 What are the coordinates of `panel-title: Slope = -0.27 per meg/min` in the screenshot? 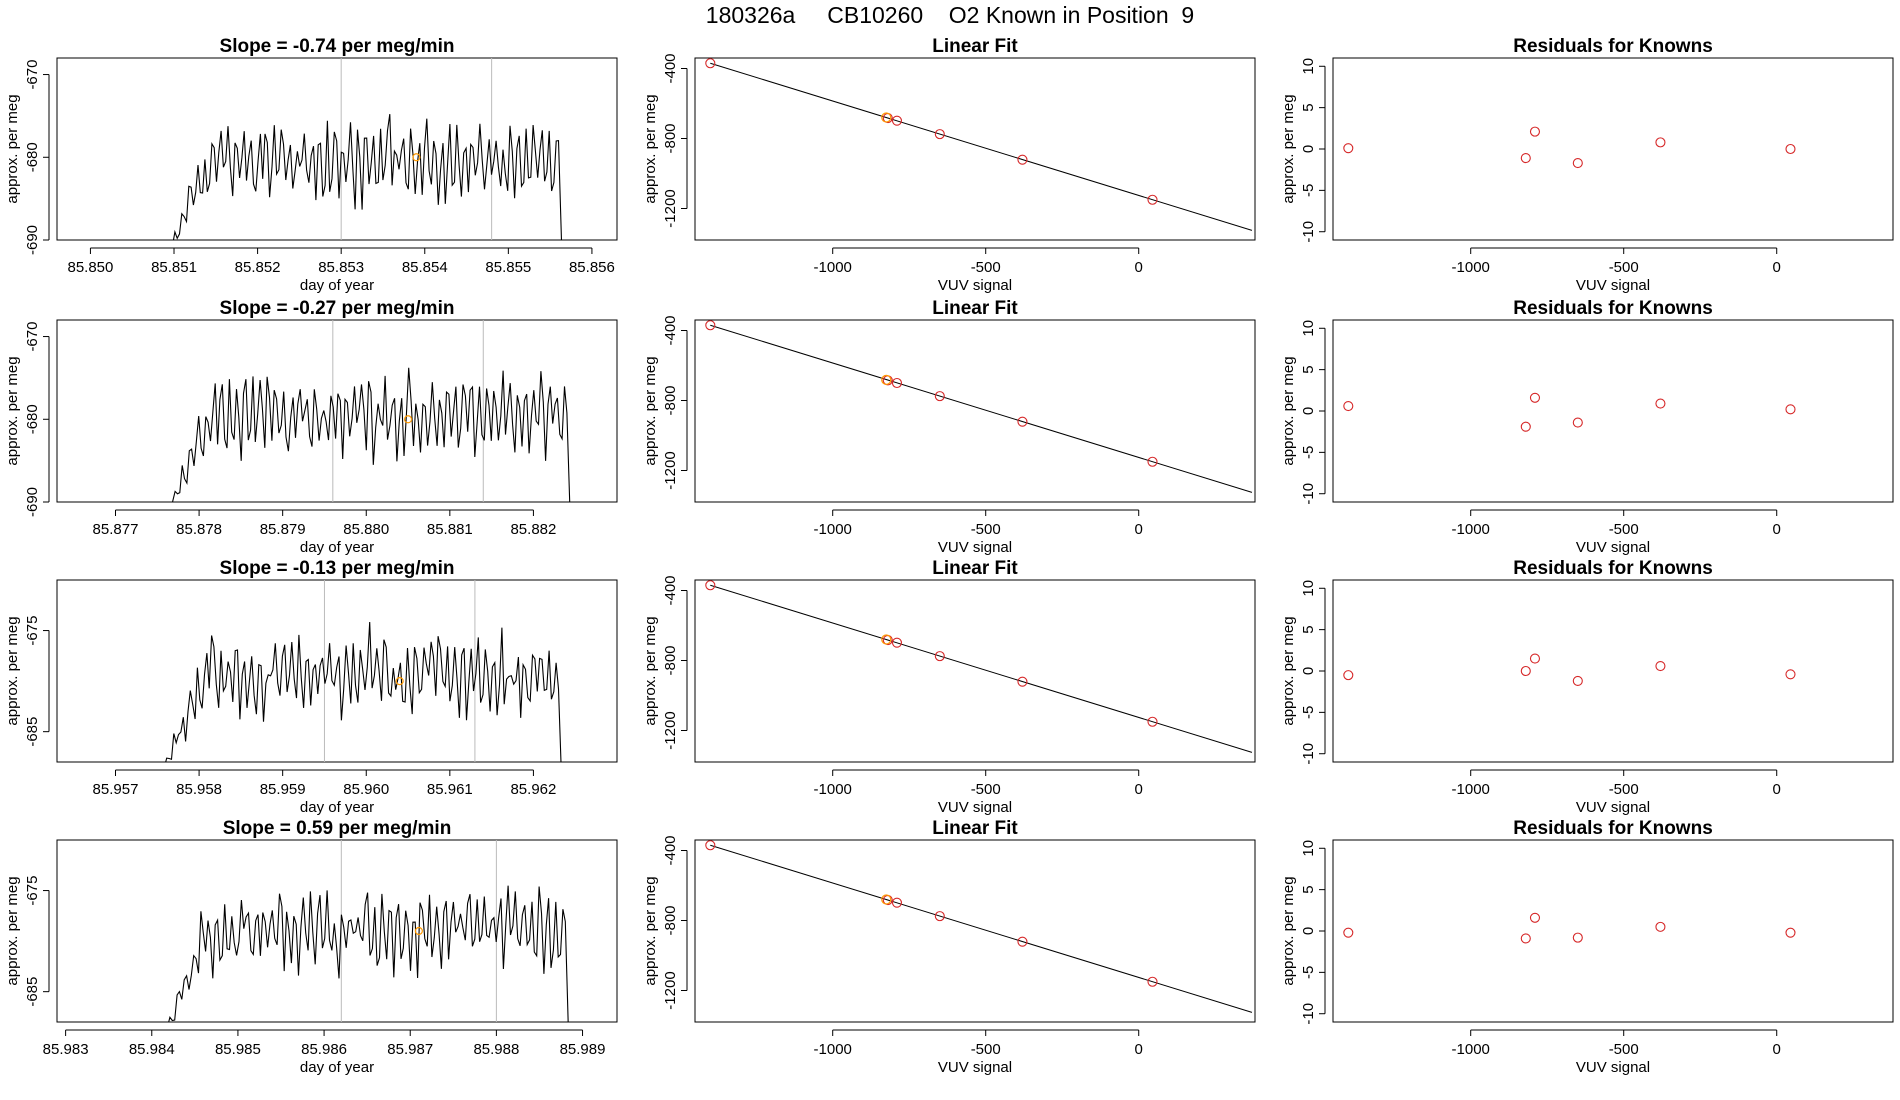 It's located at (337, 308).